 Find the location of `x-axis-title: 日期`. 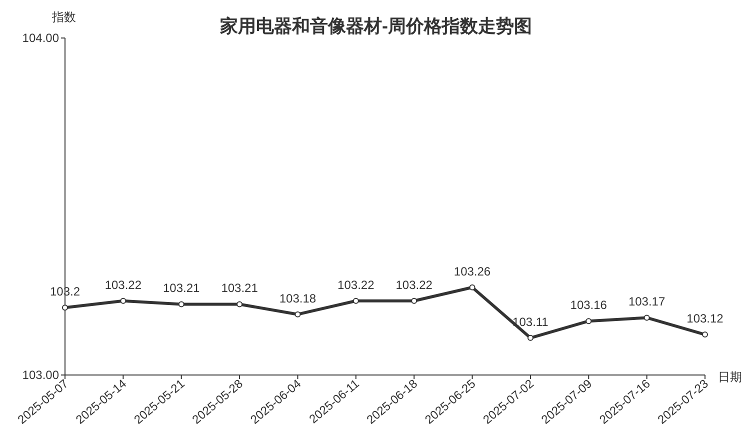

x-axis-title: 日期 is located at coordinates (730, 377).